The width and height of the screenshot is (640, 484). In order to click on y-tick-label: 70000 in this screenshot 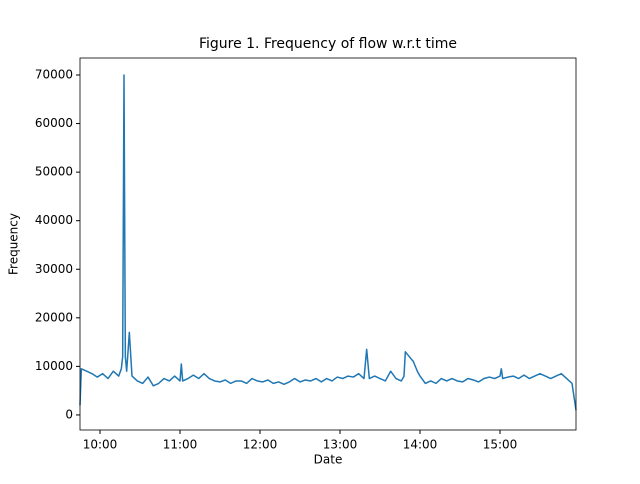, I will do `click(54, 74)`.